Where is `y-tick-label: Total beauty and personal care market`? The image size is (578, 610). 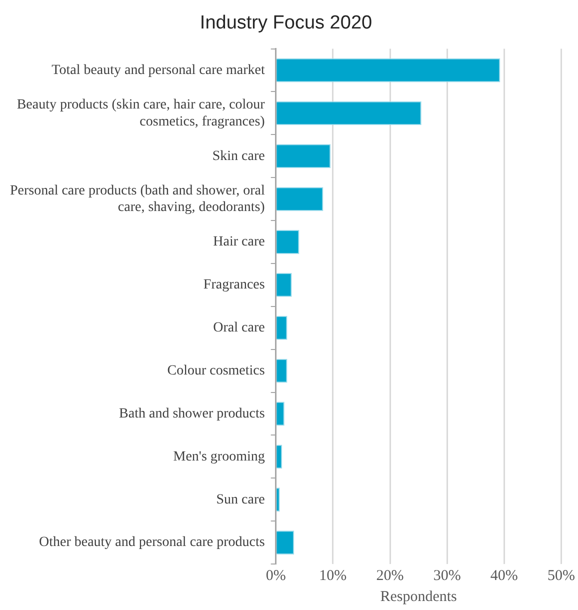
y-tick-label: Total beauty and personal care market is located at coordinates (158, 70).